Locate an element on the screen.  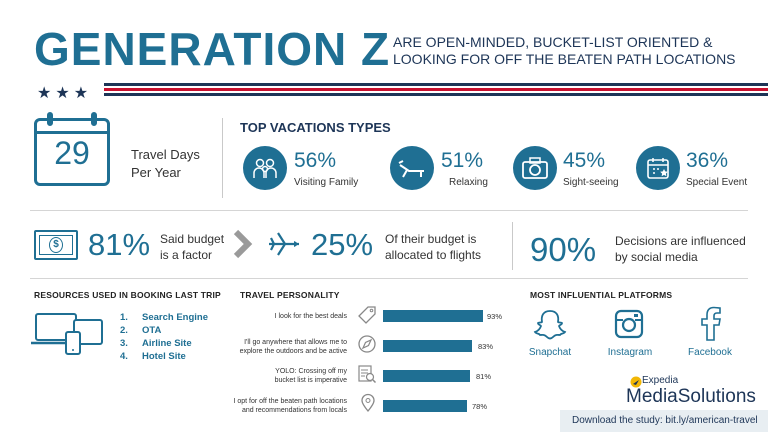
vacation-label-special: Special Event is located at coordinates (717, 182).